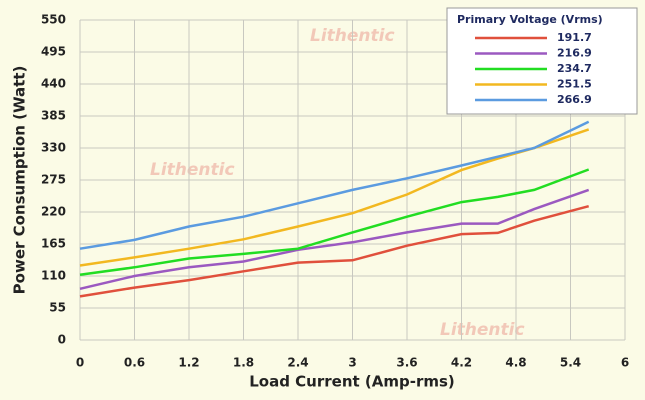 Image resolution: width=645 pixels, height=400 pixels. What do you see at coordinates (53, 148) in the screenshot?
I see `y-tick-label: 330` at bounding box center [53, 148].